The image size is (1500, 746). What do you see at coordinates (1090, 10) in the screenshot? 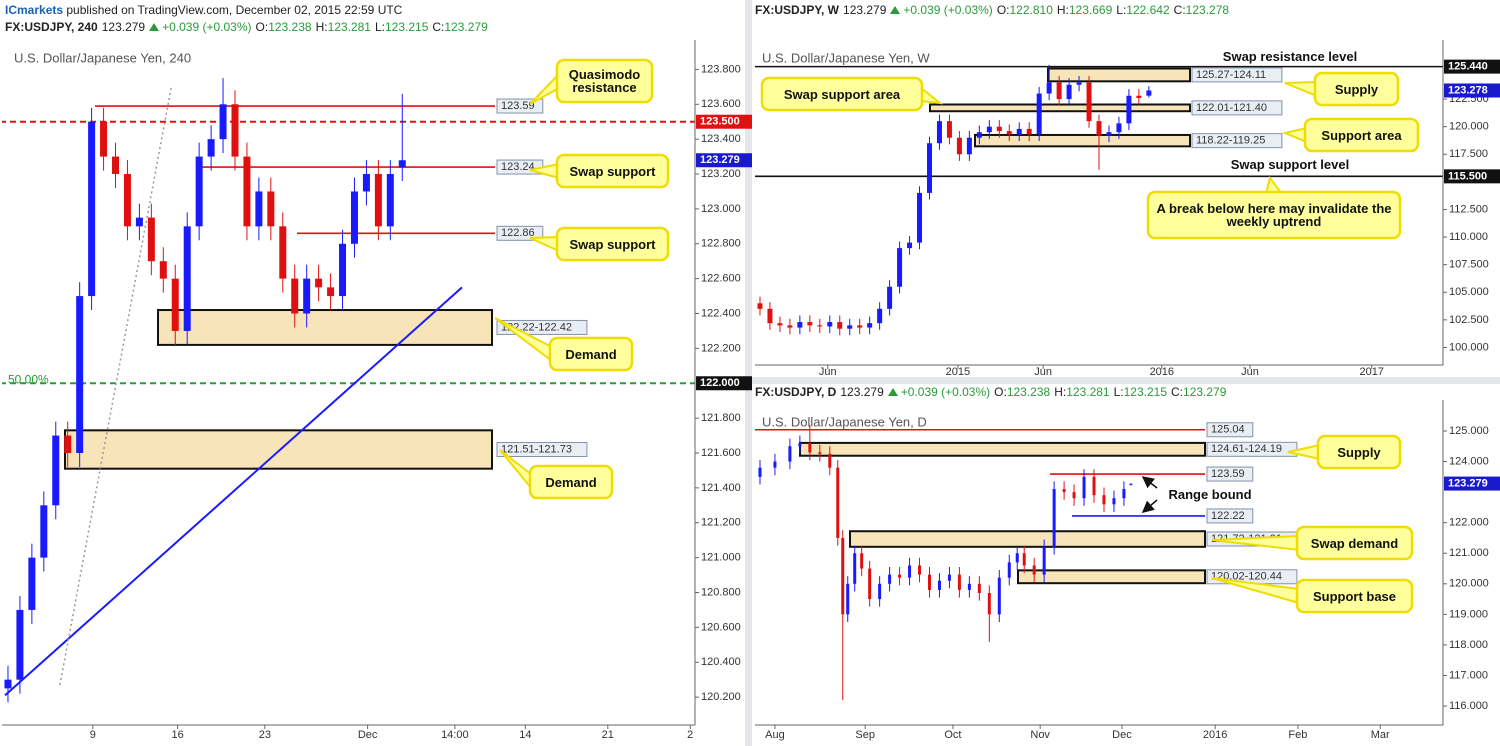
I see `field-value: 123.669` at bounding box center [1090, 10].